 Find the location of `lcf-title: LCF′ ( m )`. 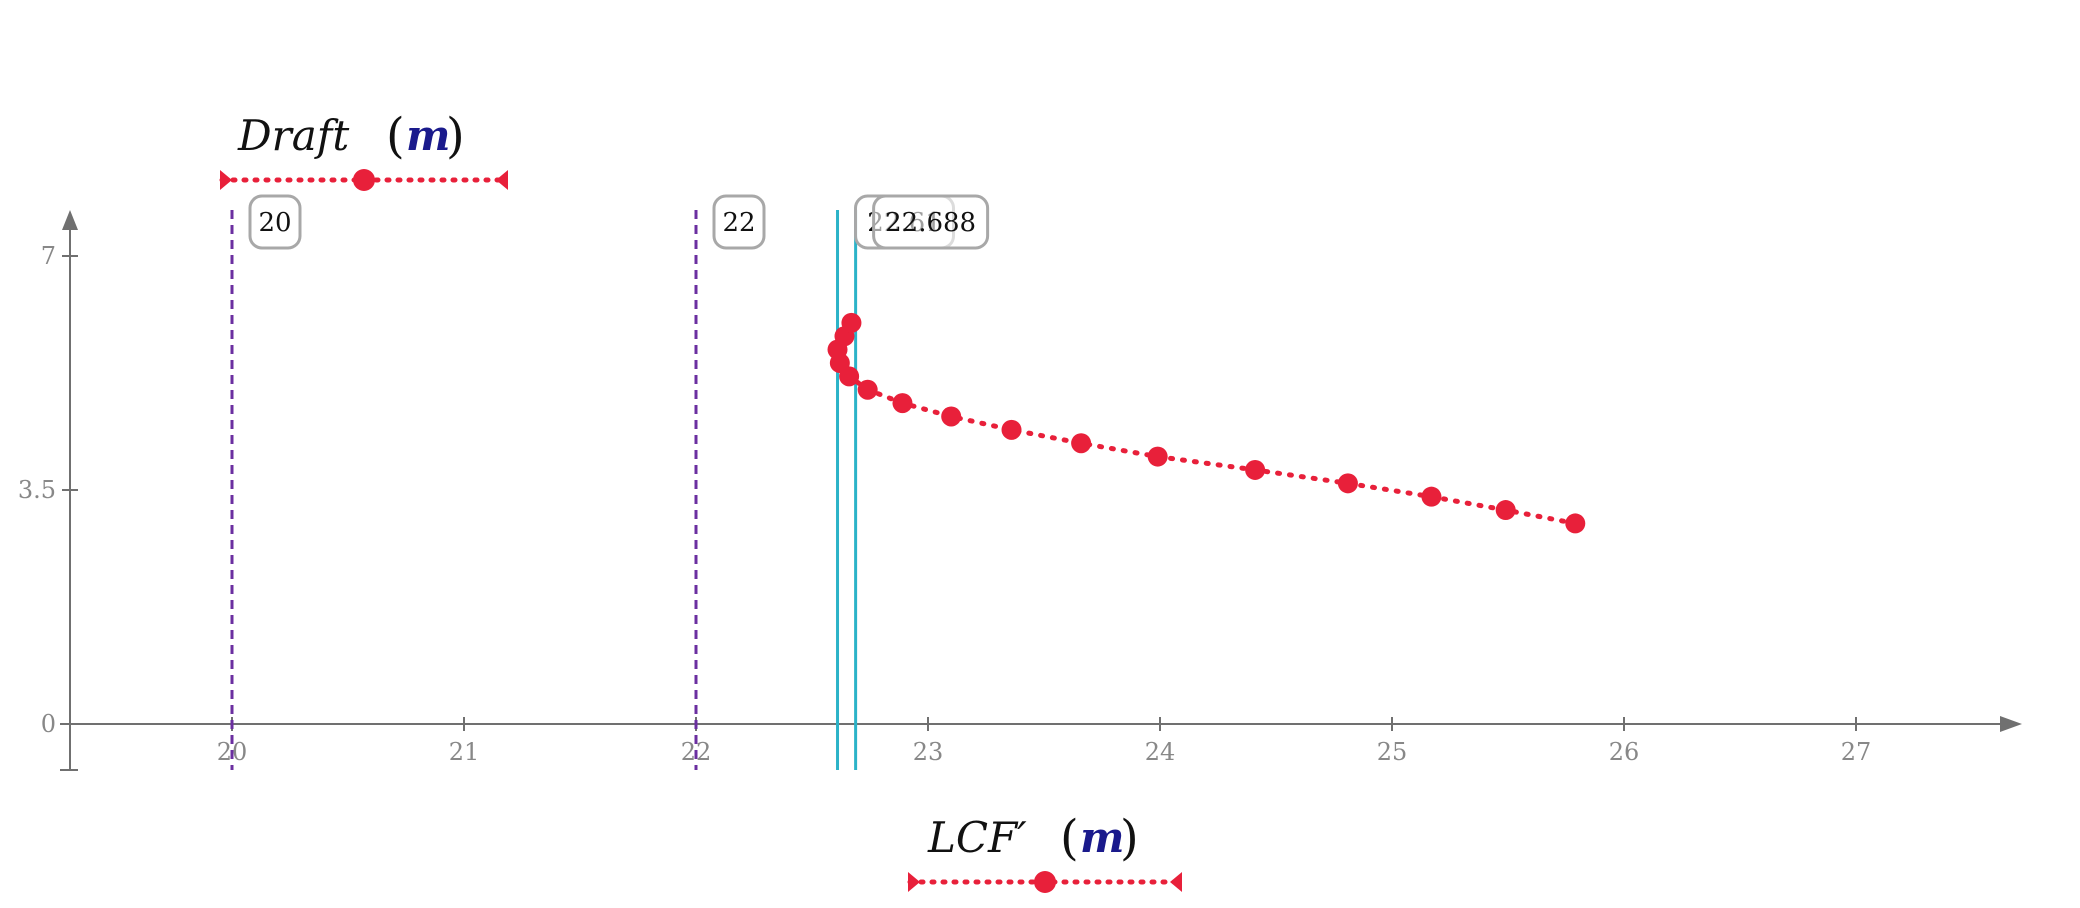

lcf-title: LCF′ ( m ) is located at coordinates (1033, 838).